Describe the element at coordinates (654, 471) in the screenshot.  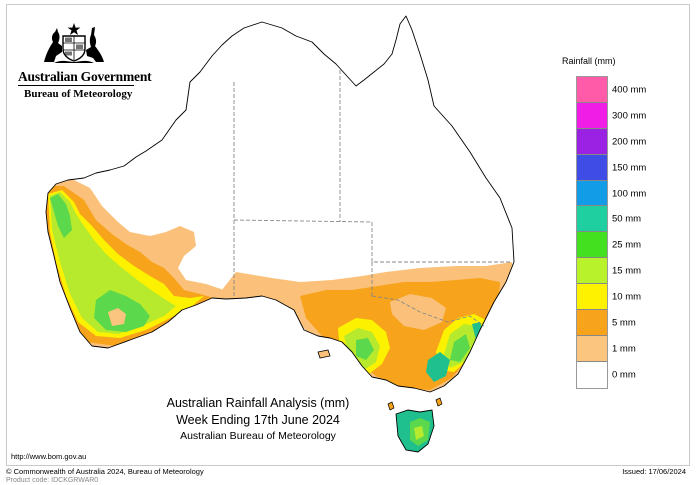
I see `issued-date: Issued: 17/06/2024` at that location.